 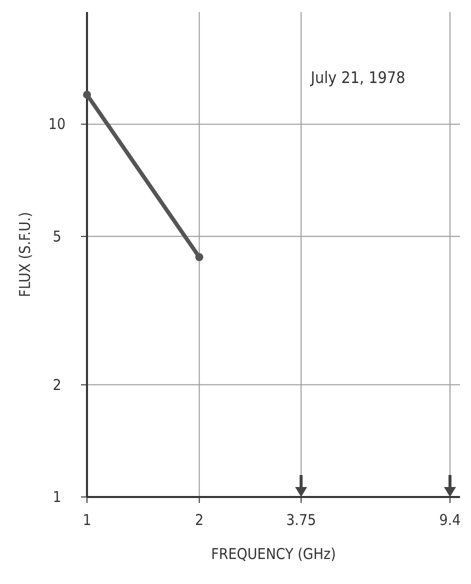 I want to click on x-tick-label: 9.4, so click(x=450, y=520).